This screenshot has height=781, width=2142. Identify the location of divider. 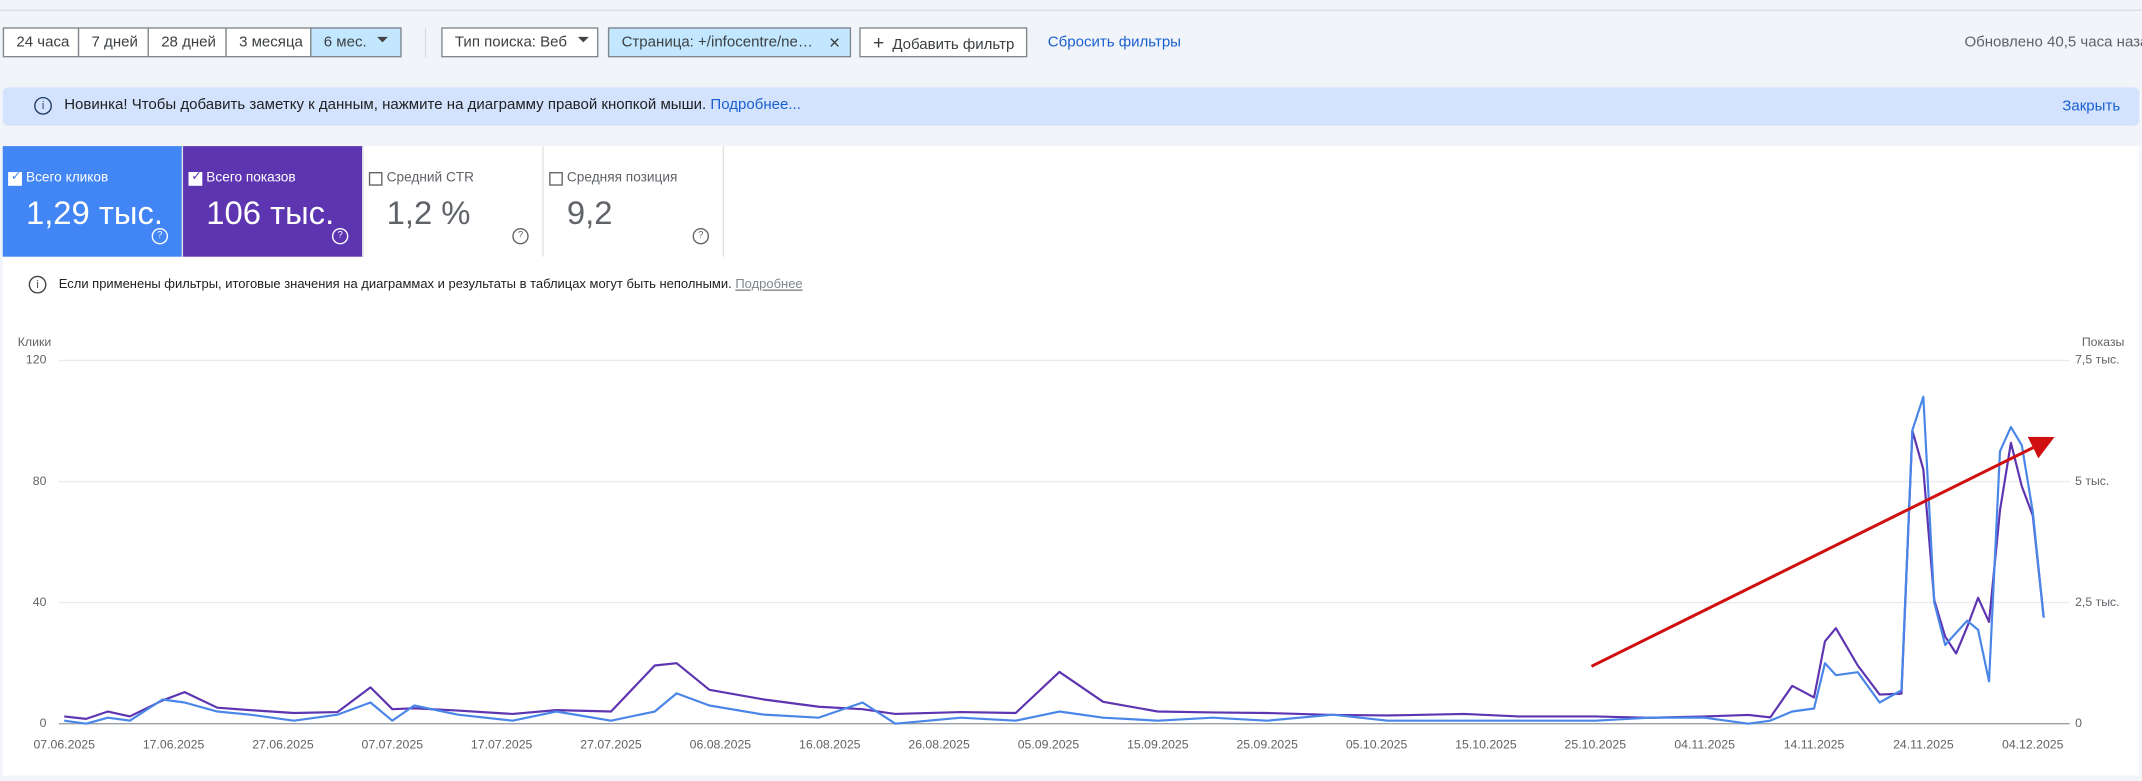
(1071, 10).